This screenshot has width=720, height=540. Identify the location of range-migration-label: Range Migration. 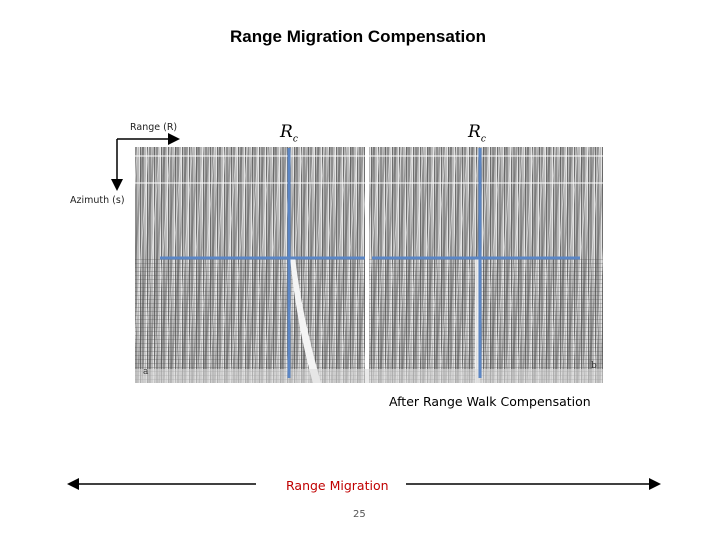
(337, 485).